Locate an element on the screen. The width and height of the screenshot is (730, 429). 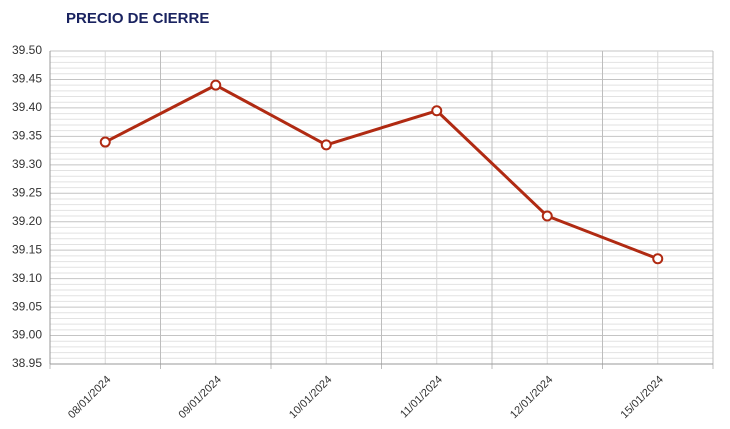
y-tick-label: 39.15 is located at coordinates (27, 249).